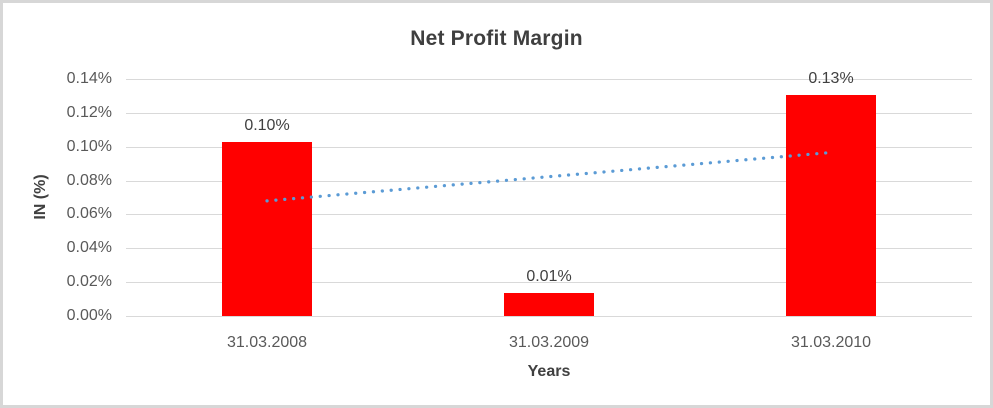  What do you see at coordinates (89, 112) in the screenshot?
I see `y-axis-tick-label: 0.12%` at bounding box center [89, 112].